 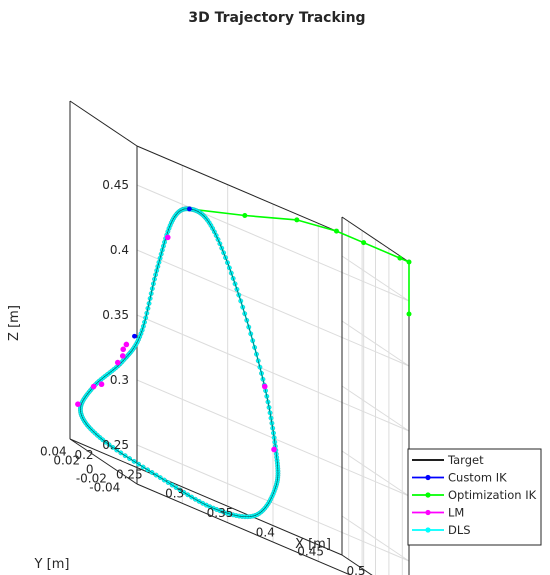 What do you see at coordinates (14, 323) in the screenshot?
I see `z-axis-label: Z [m]` at bounding box center [14, 323].